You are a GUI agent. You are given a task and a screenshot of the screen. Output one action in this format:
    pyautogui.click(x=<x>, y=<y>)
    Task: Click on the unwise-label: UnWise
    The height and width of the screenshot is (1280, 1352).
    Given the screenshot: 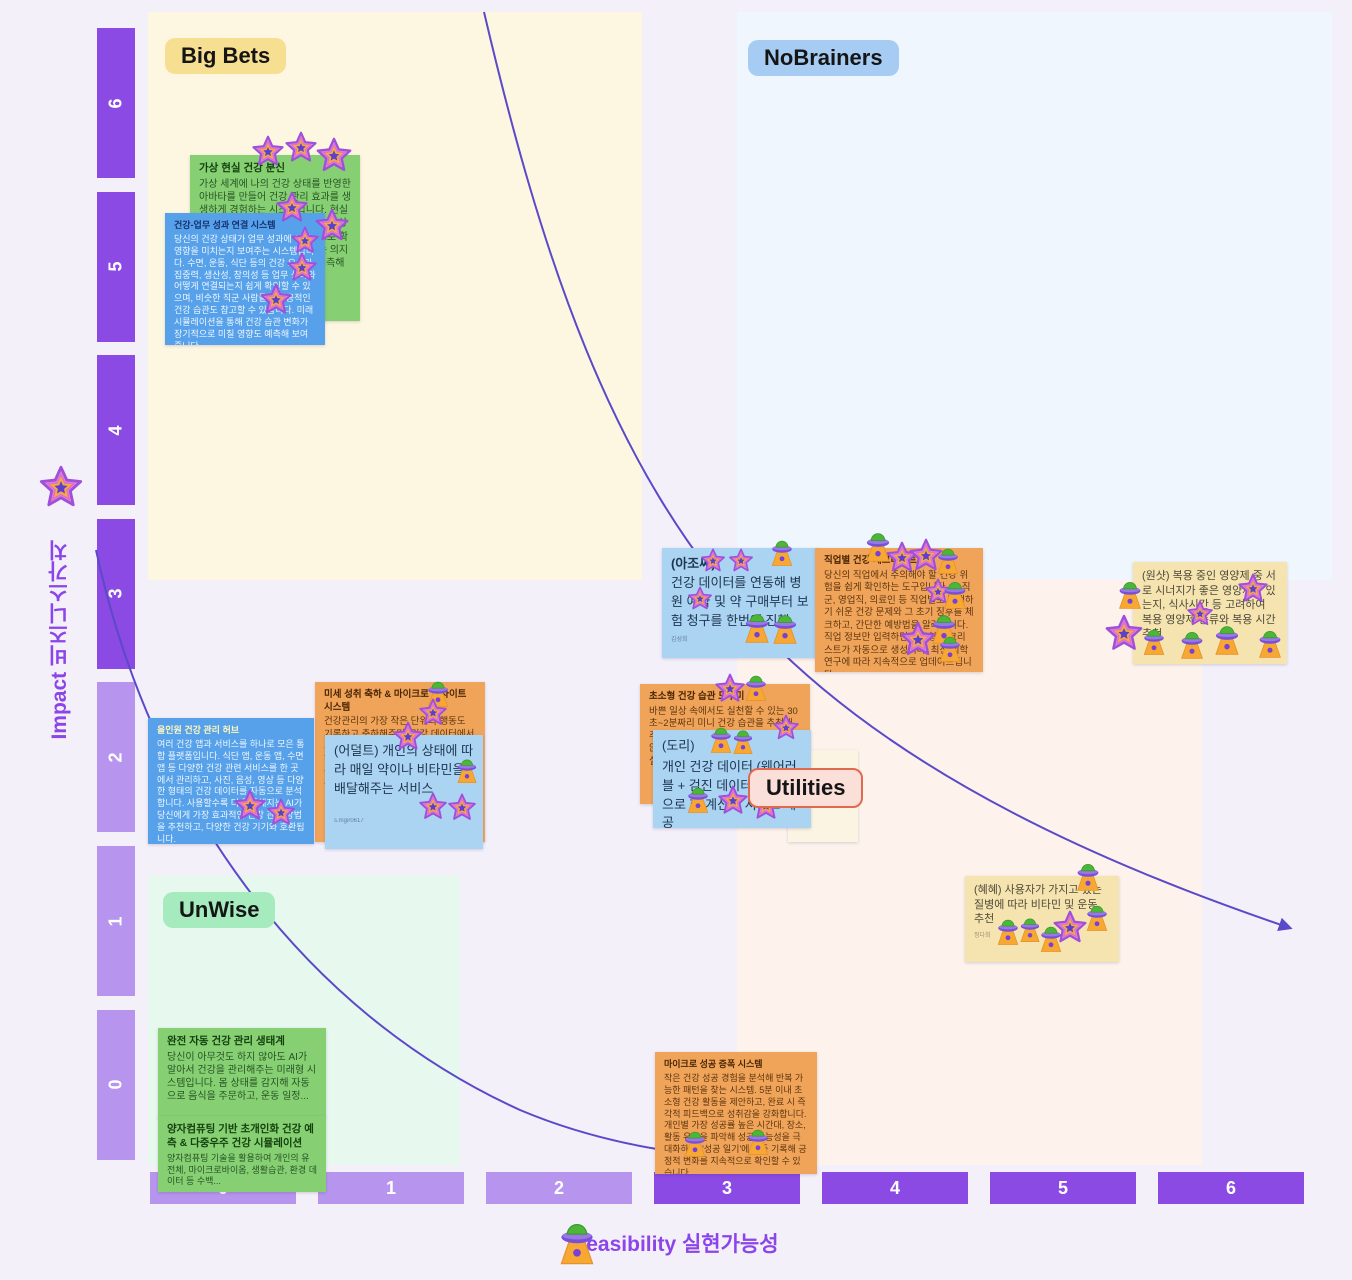 What is the action you would take?
    pyautogui.click(x=219, y=910)
    